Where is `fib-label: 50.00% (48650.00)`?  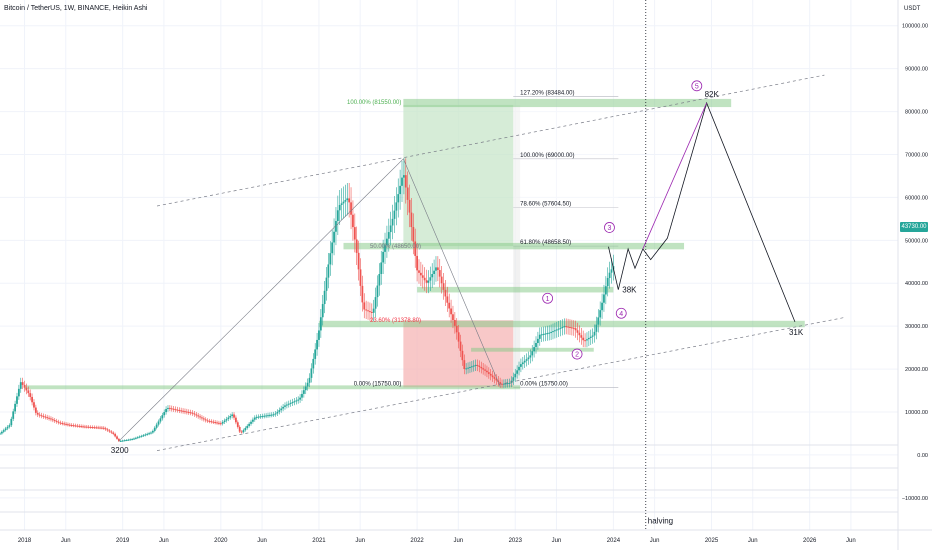
fib-label: 50.00% (48650.00) is located at coordinates (395, 247).